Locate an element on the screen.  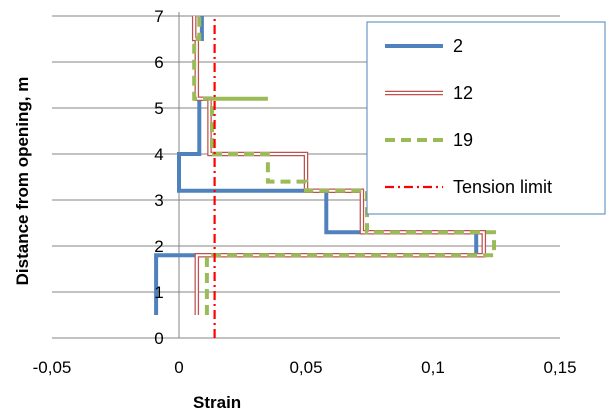
y-tick-label: 0 is located at coordinates (158, 338).